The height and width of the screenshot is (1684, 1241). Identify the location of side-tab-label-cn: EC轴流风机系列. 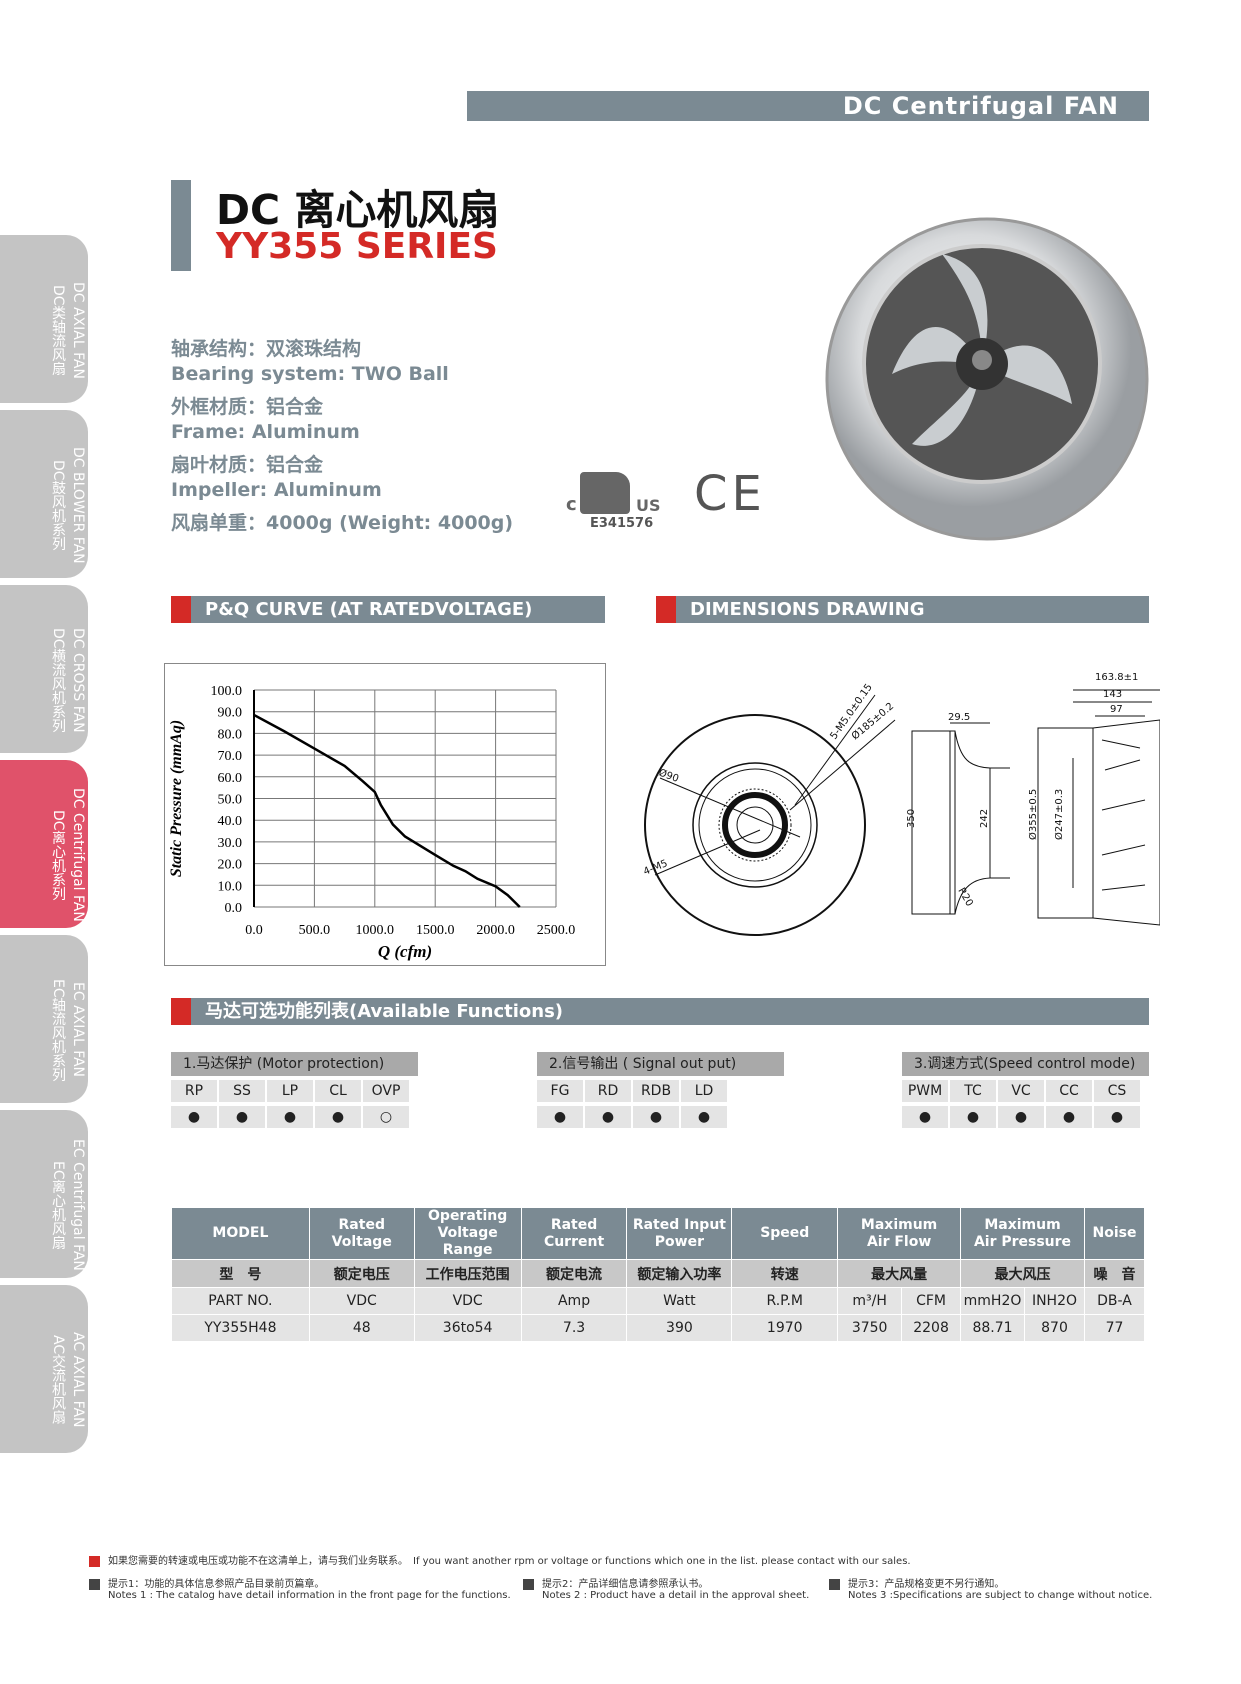
(58, 1030).